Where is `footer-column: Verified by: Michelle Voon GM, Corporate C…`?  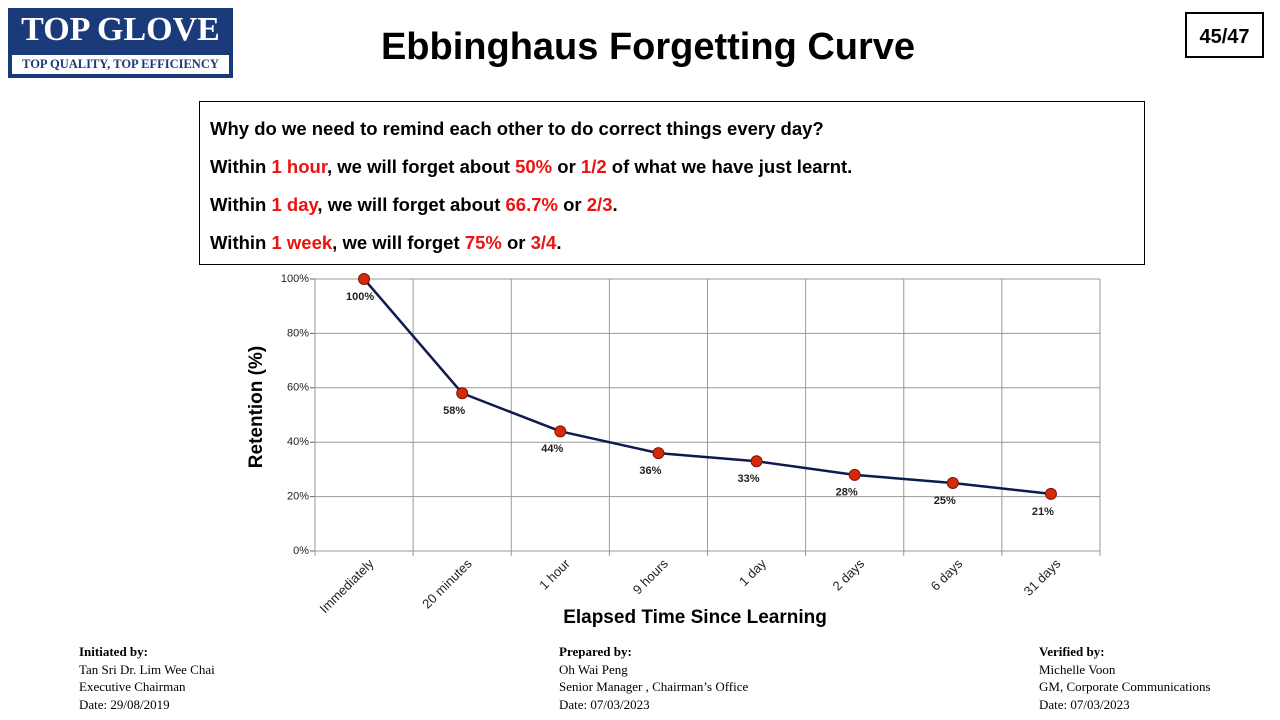 footer-column: Verified by: Michelle Voon GM, Corporate C… is located at coordinates (1125, 678).